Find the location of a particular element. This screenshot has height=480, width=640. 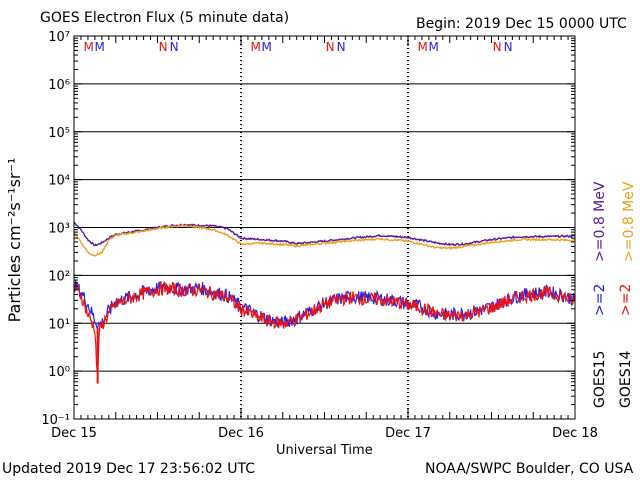

legend-goes14-2mev: >=2 is located at coordinates (626, 300).